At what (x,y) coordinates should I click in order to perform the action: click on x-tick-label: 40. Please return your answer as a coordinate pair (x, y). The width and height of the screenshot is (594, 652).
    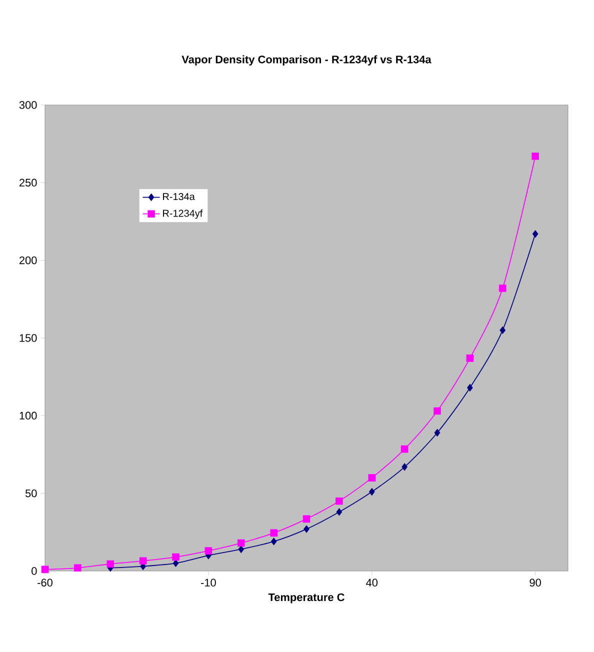
    Looking at the image, I should click on (372, 582).